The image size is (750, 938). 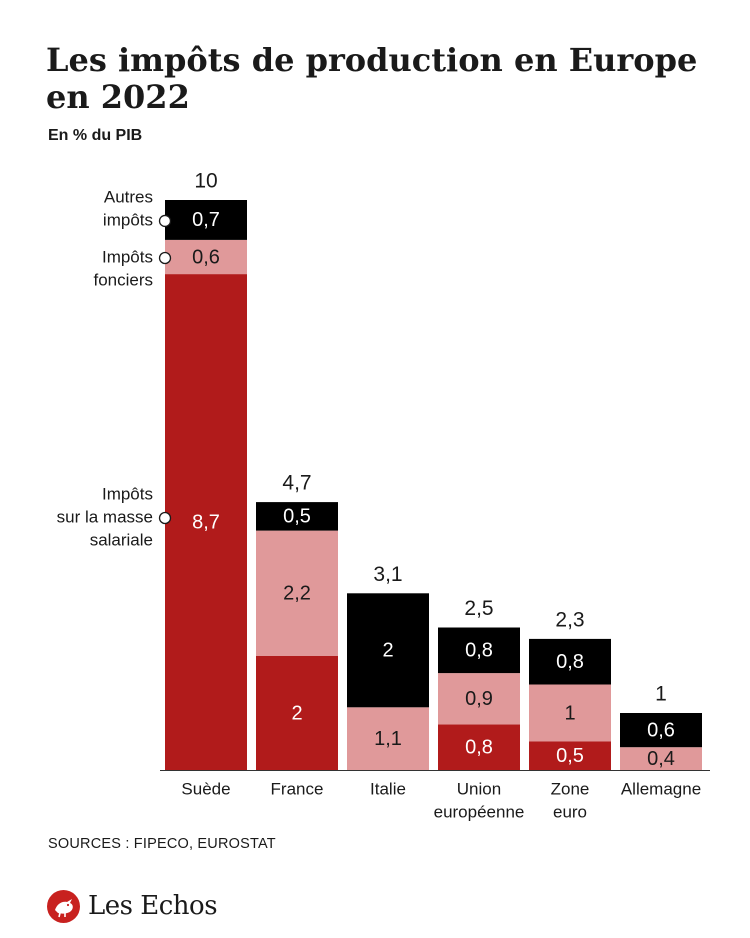 I want to click on legend-label: salariale, so click(x=121, y=539).